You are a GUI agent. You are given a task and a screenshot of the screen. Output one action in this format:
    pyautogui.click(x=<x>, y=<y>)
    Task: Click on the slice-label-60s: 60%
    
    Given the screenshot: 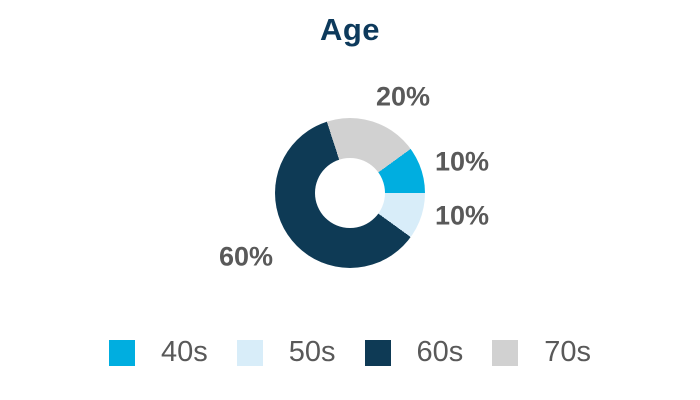 What is the action you would take?
    pyautogui.click(x=246, y=256)
    